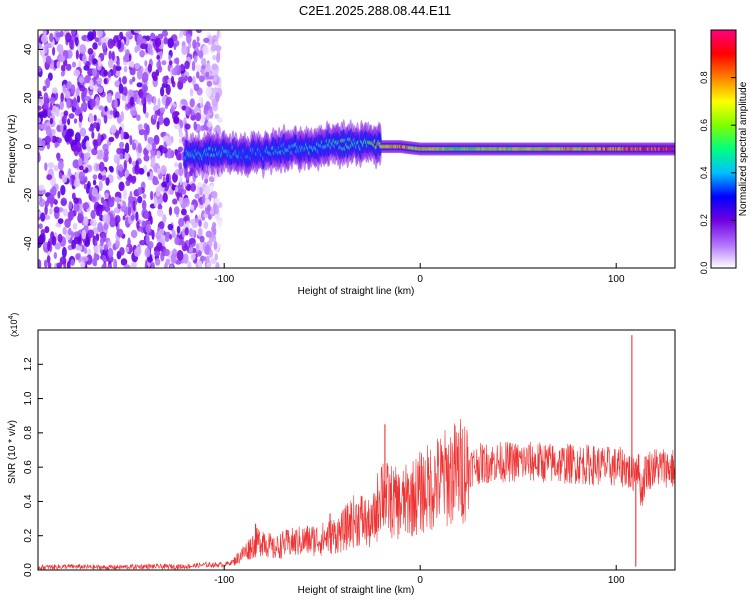 This screenshot has height=605, width=750. What do you see at coordinates (704, 268) in the screenshot?
I see `colorbar-tick-label: 0.0` at bounding box center [704, 268].